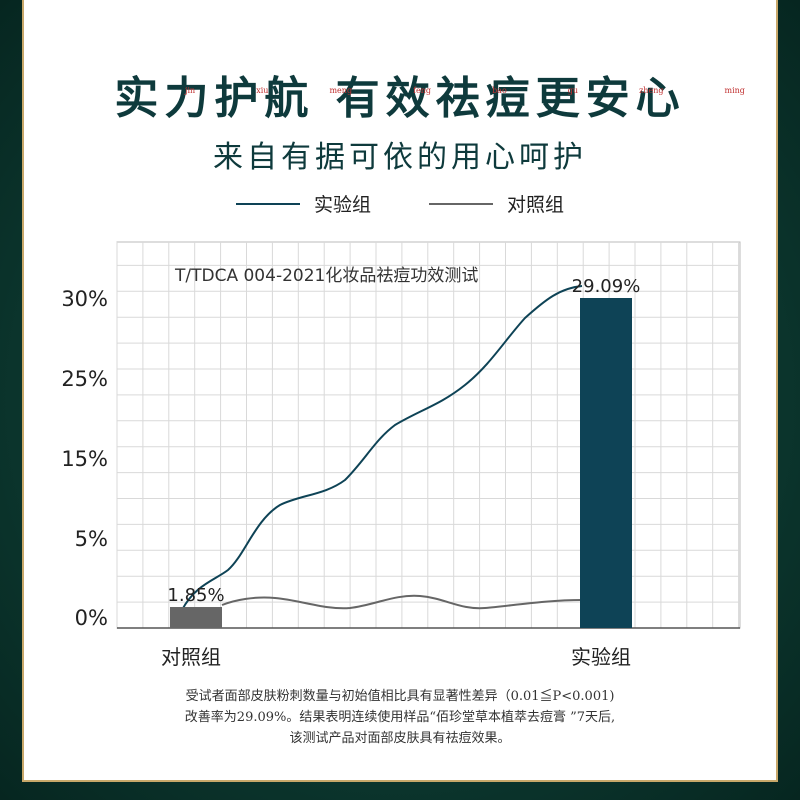 This screenshot has width=800, height=800. I want to click on legend-swatch-experimental, so click(267, 203).